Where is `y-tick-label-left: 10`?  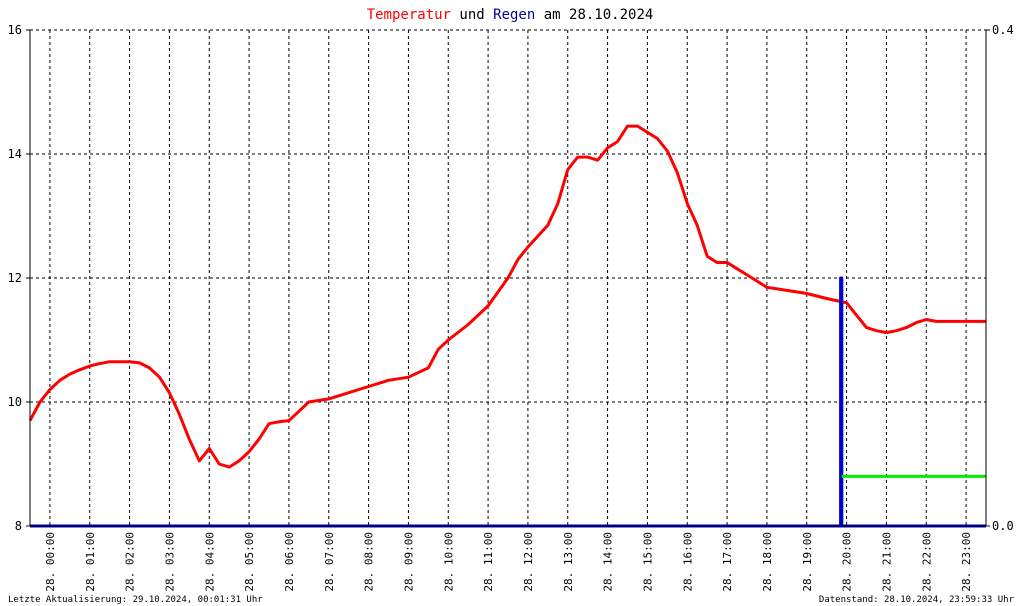 y-tick-label-left: 10 is located at coordinates (15, 402).